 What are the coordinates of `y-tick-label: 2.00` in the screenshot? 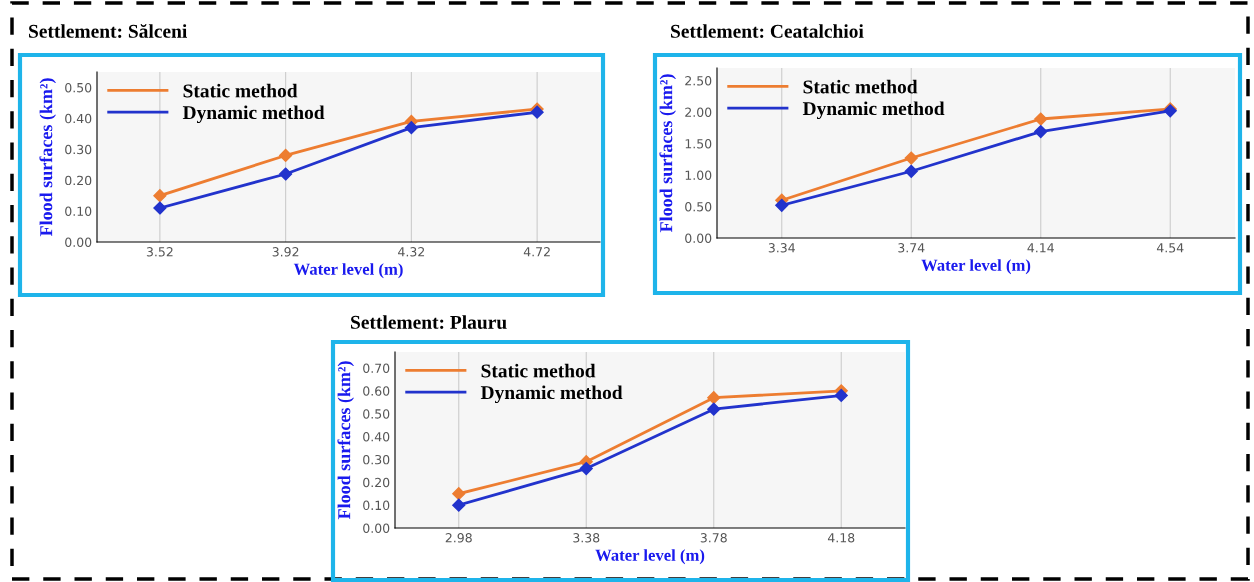 It's located at (698, 112).